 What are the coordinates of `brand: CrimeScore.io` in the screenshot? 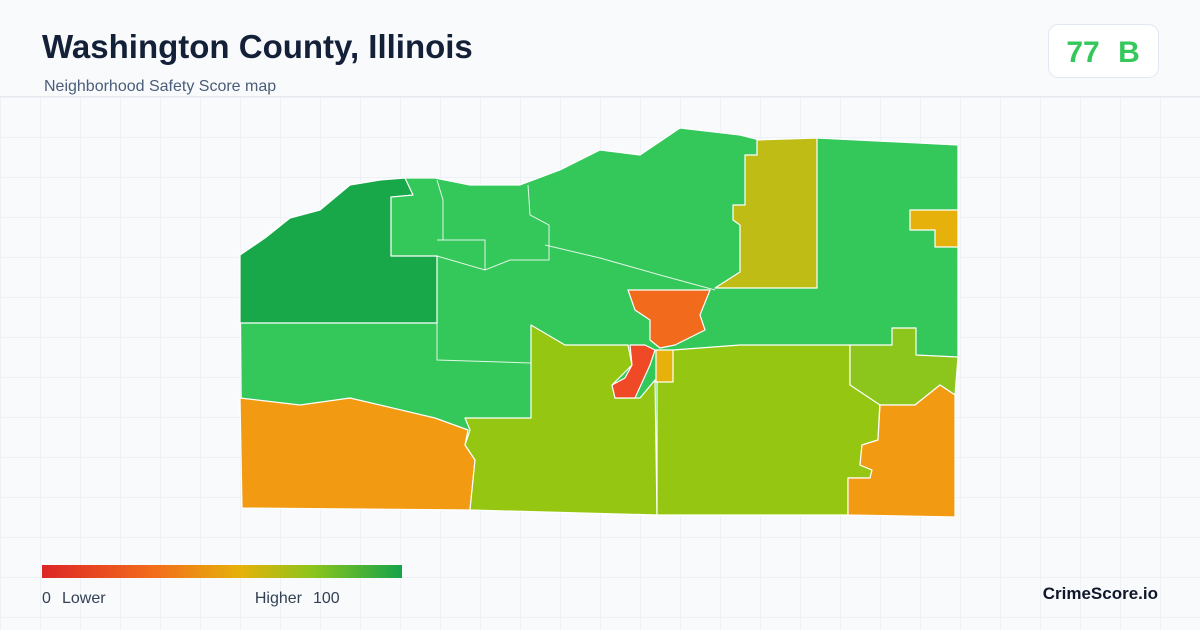 It's located at (1100, 593).